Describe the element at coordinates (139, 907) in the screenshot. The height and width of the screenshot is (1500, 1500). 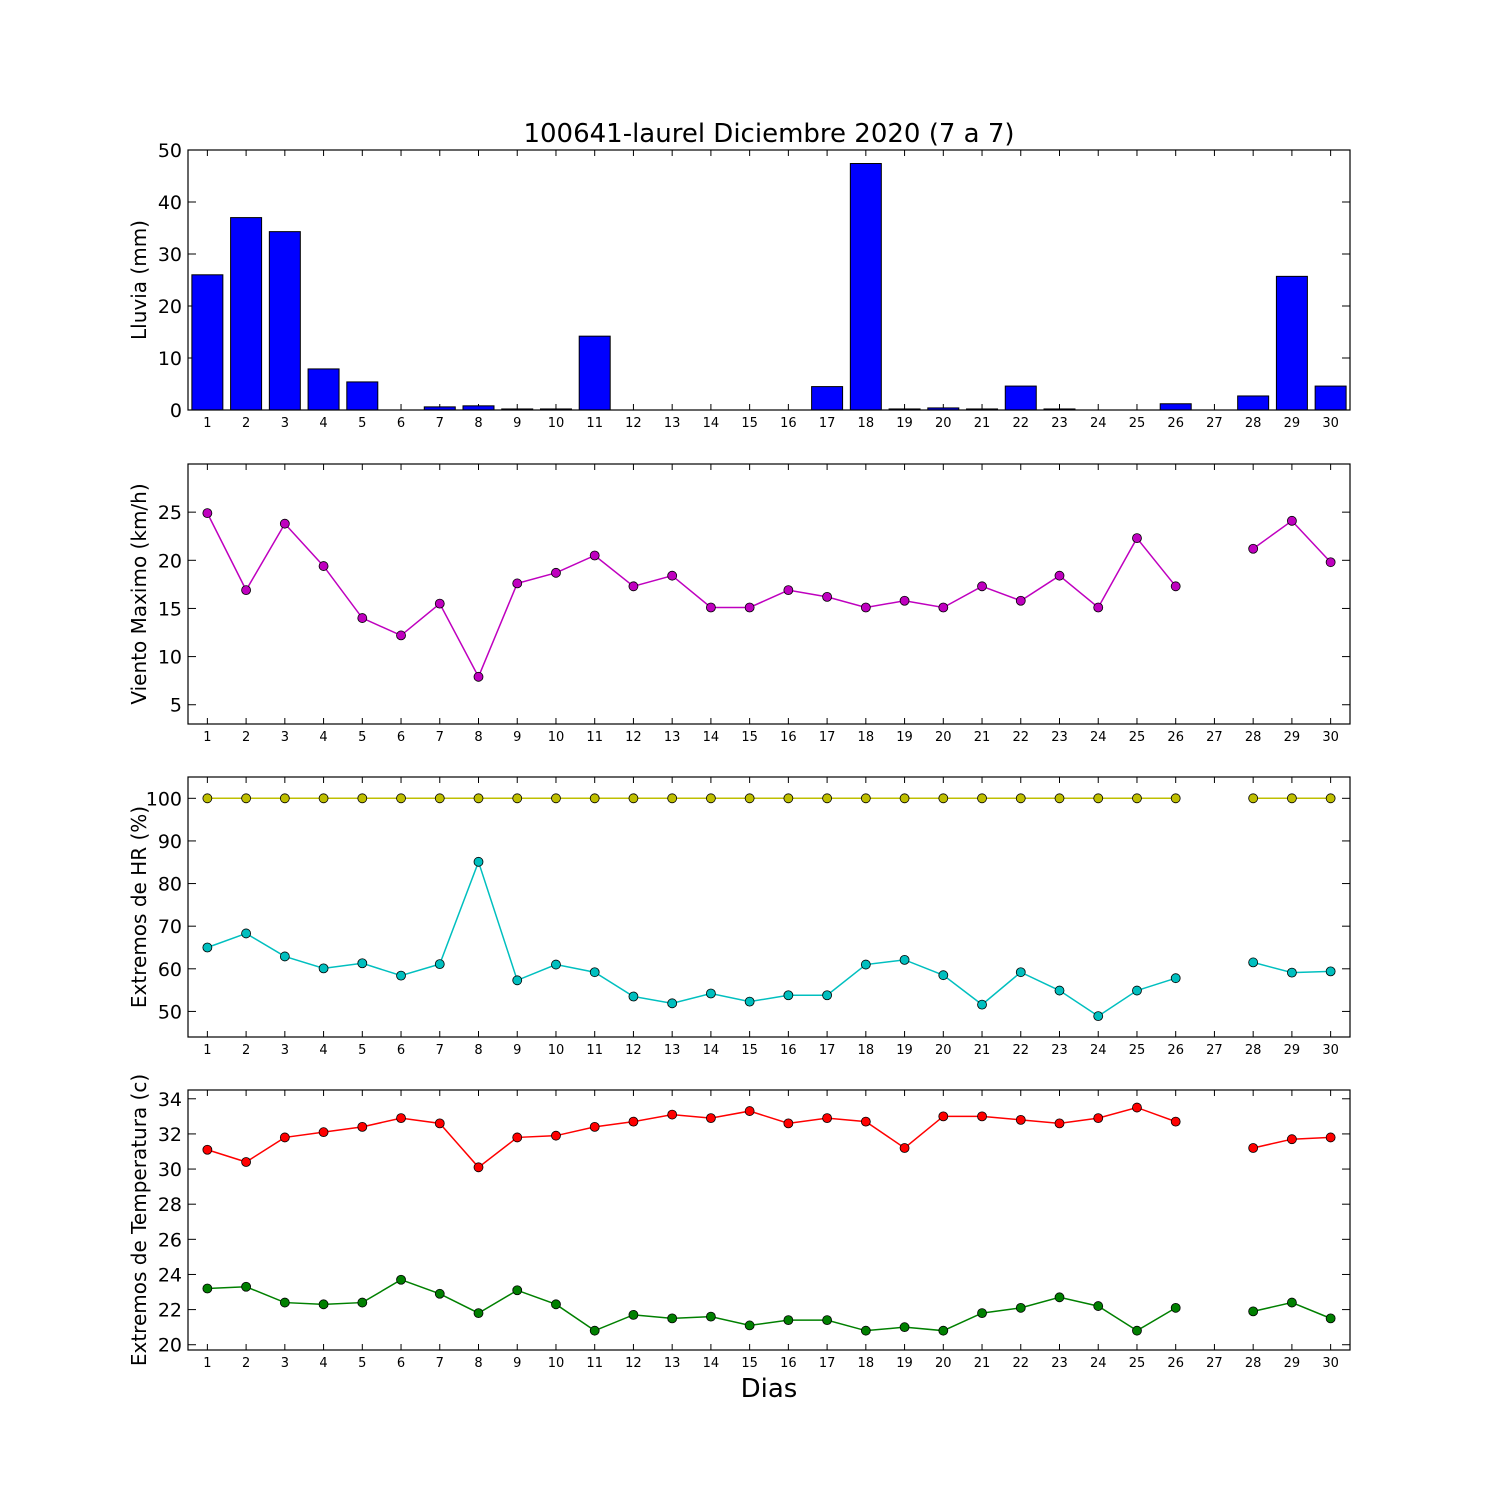
I see `y-axis-label: Extremos de HR (%)` at that location.